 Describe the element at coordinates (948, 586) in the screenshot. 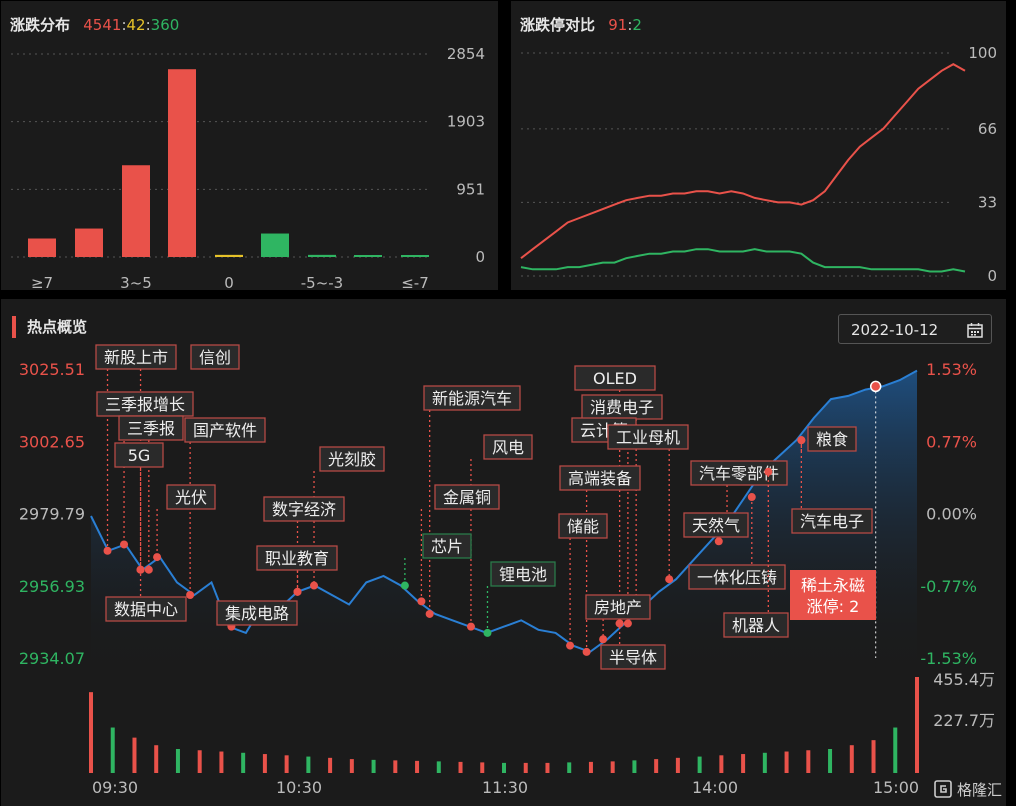

I see `y-tick-label-right: -0.77%` at that location.